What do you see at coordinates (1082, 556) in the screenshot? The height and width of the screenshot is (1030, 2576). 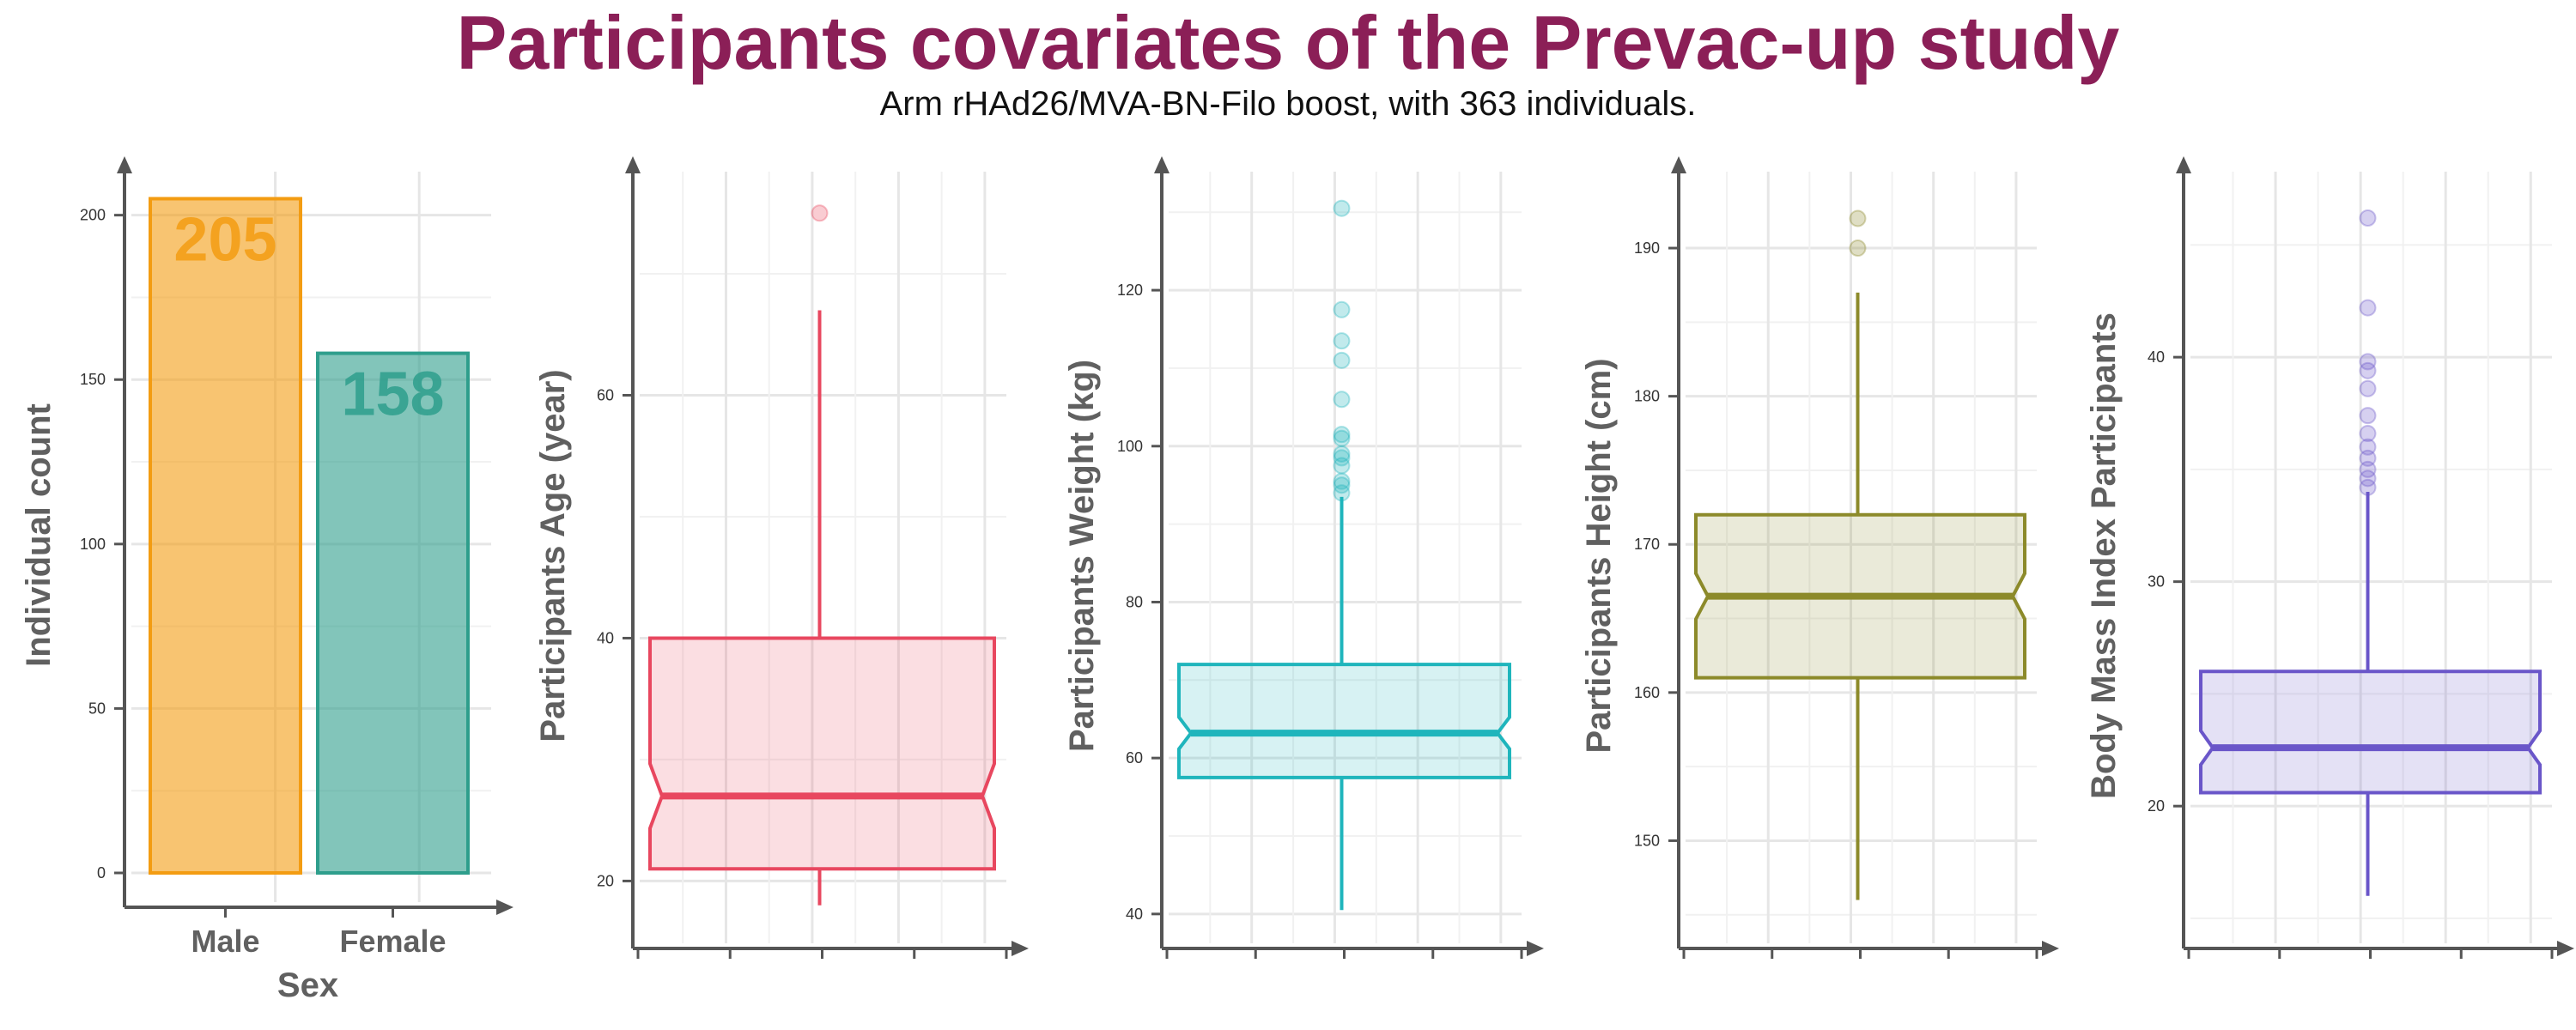 I see `y-axis-title: Participants Weight (kg)` at bounding box center [1082, 556].